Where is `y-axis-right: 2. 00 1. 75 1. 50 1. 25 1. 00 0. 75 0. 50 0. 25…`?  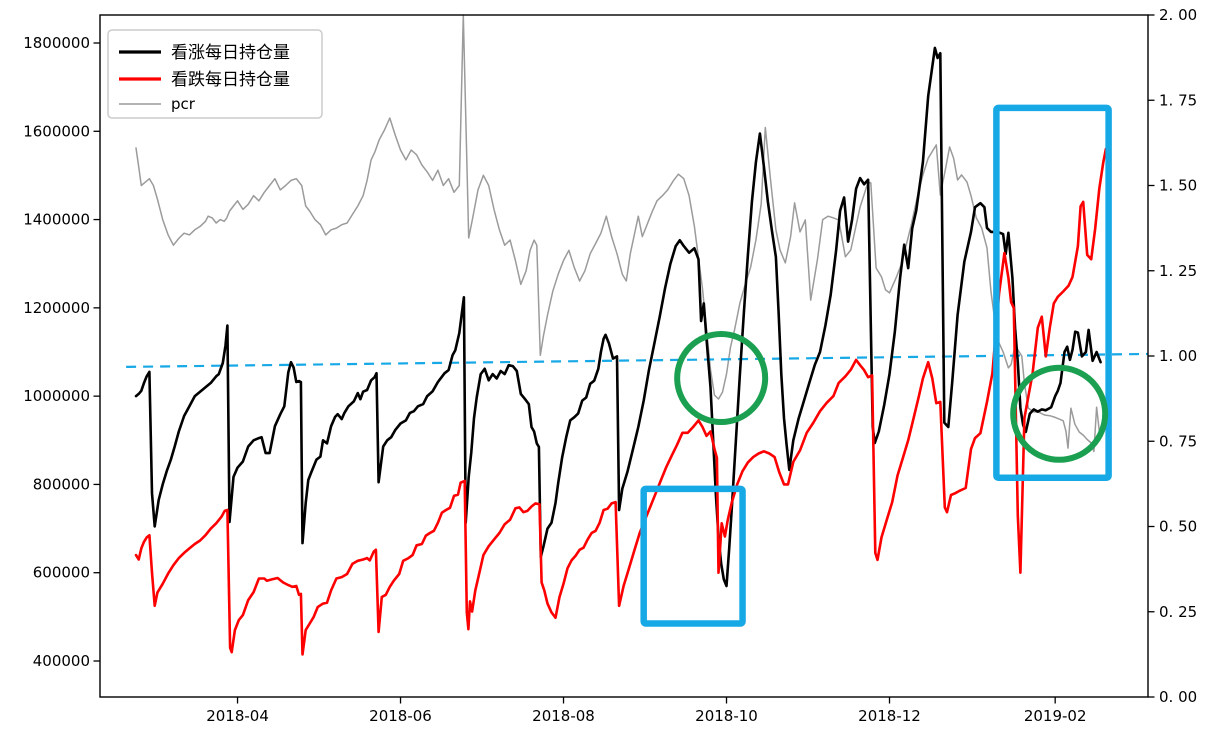 y-axis-right: 2. 00 1. 75 1. 50 1. 25 1. 00 0. 75 0. 50 0. 25… is located at coordinates (1172, 356).